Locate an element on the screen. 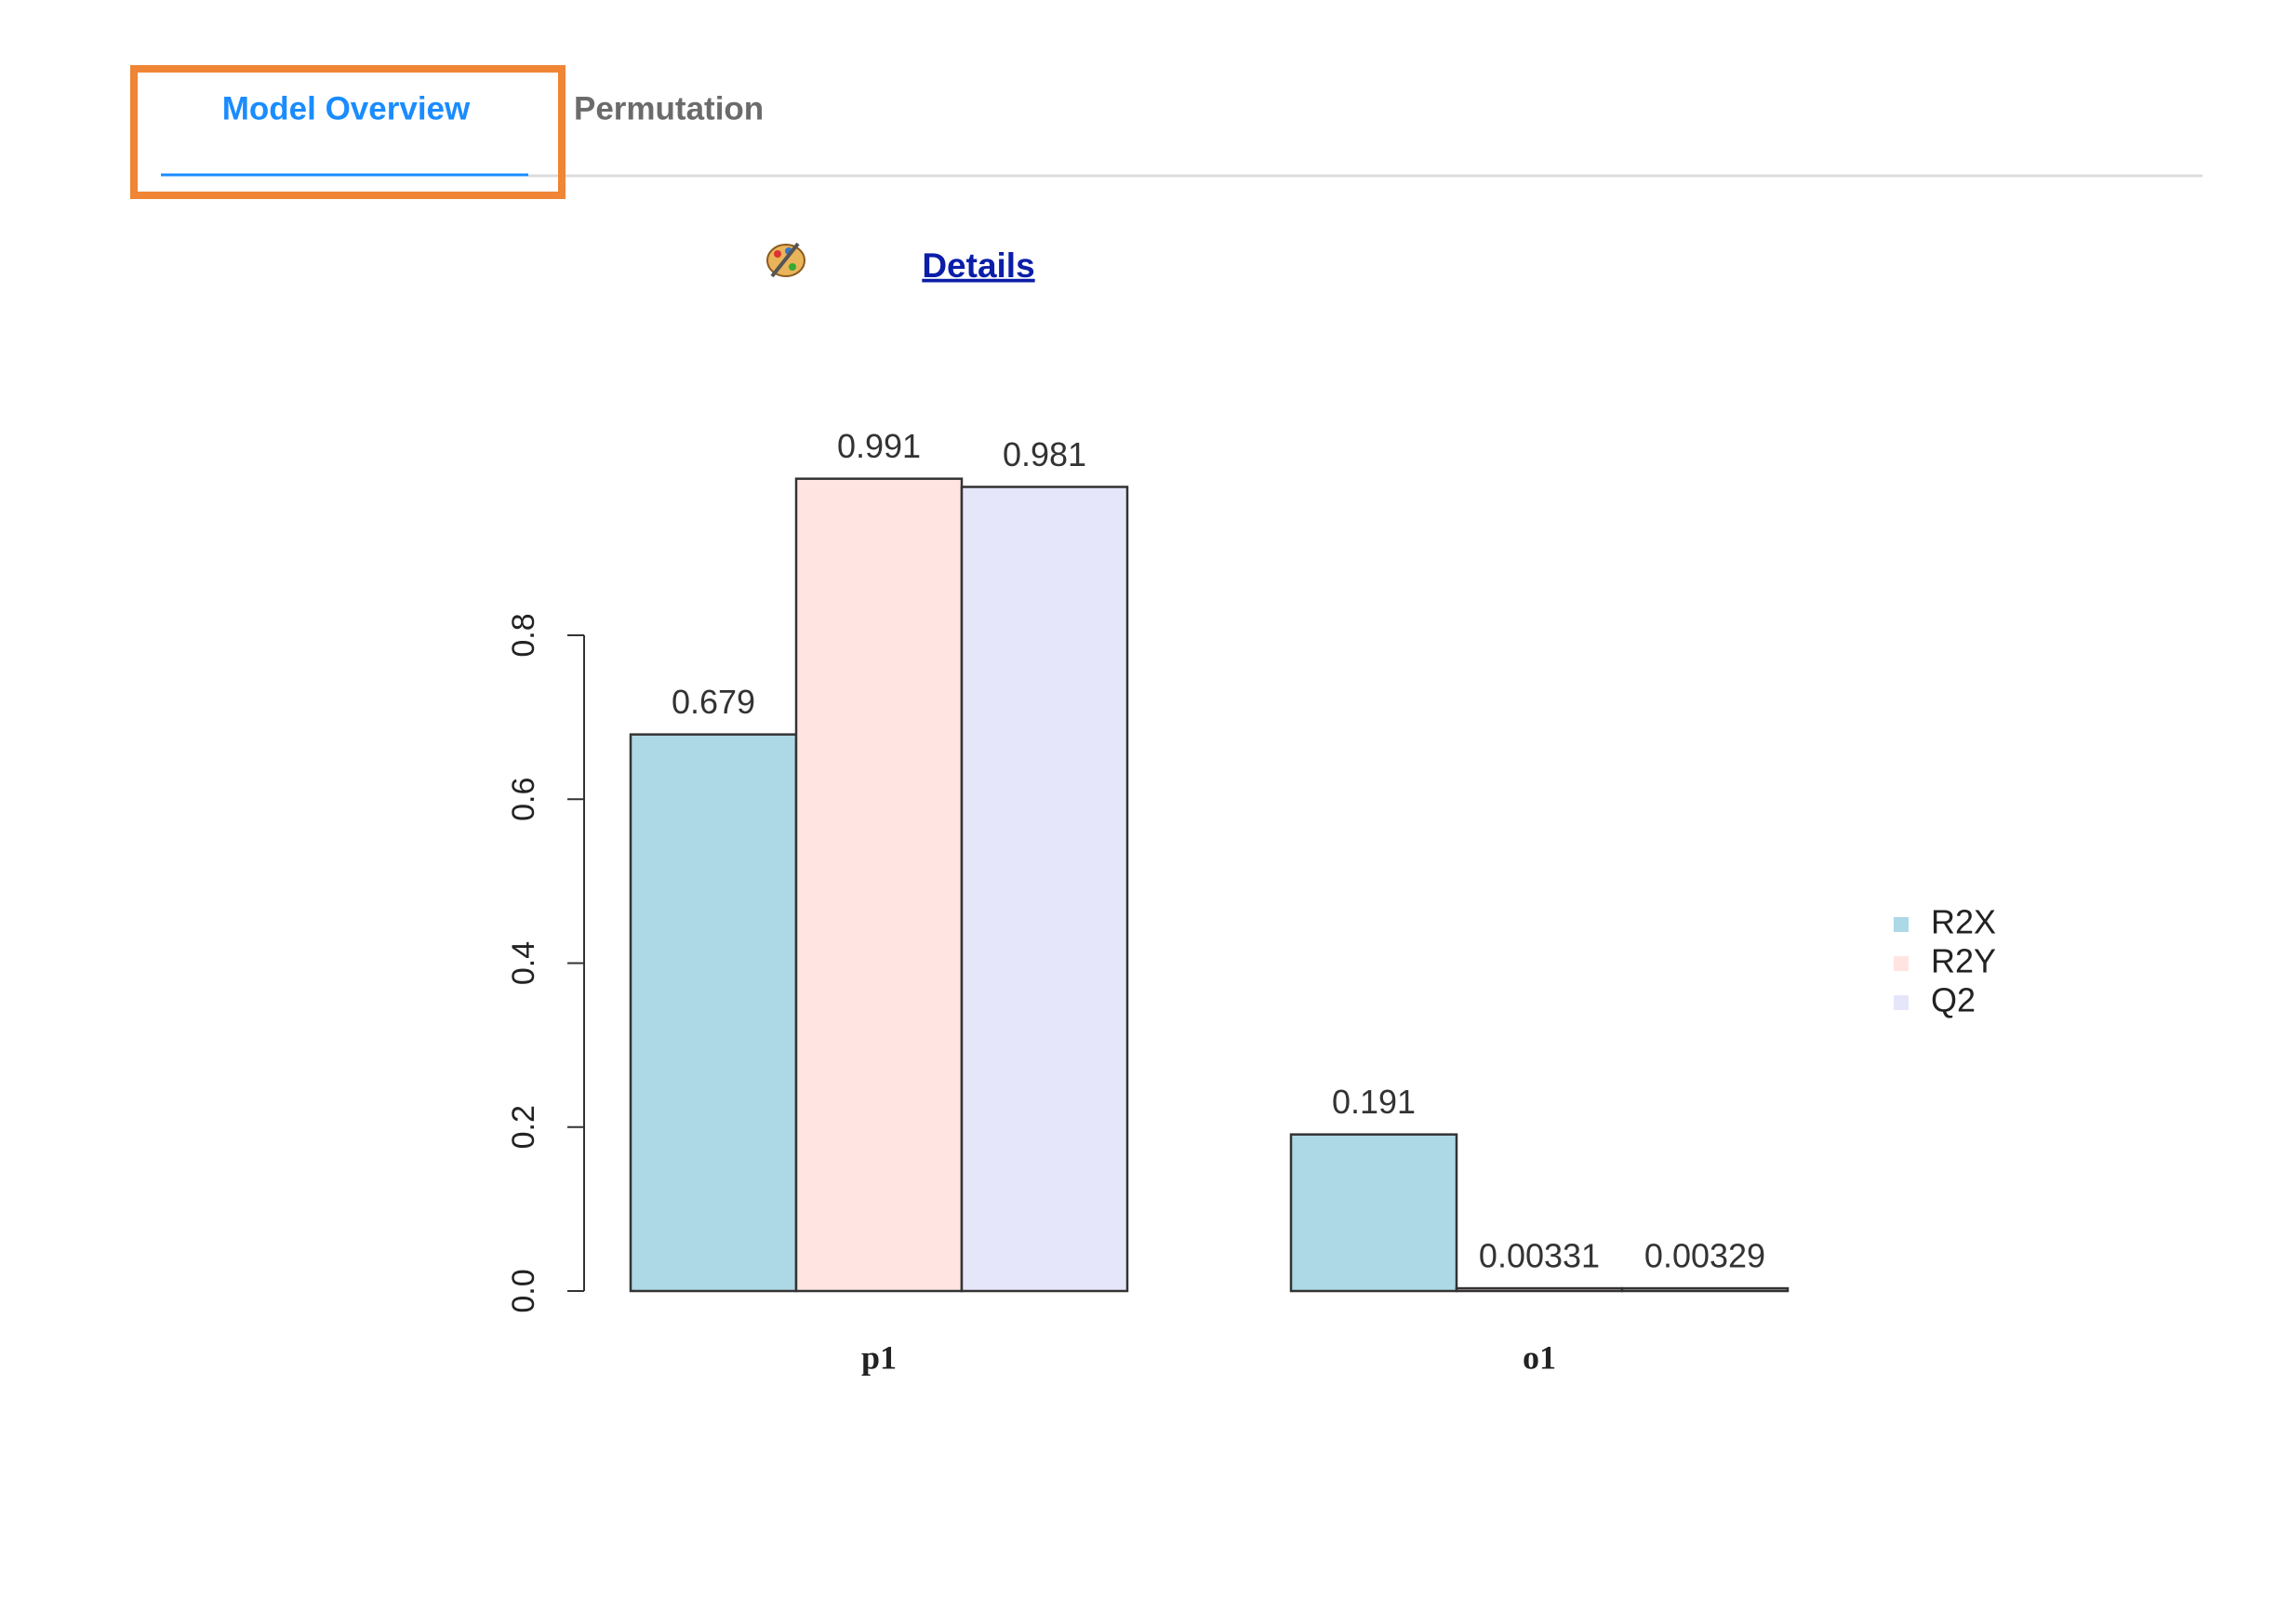 Image resolution: width=2289 pixels, height=1624 pixels. legend-label: R2Y is located at coordinates (1964, 961).